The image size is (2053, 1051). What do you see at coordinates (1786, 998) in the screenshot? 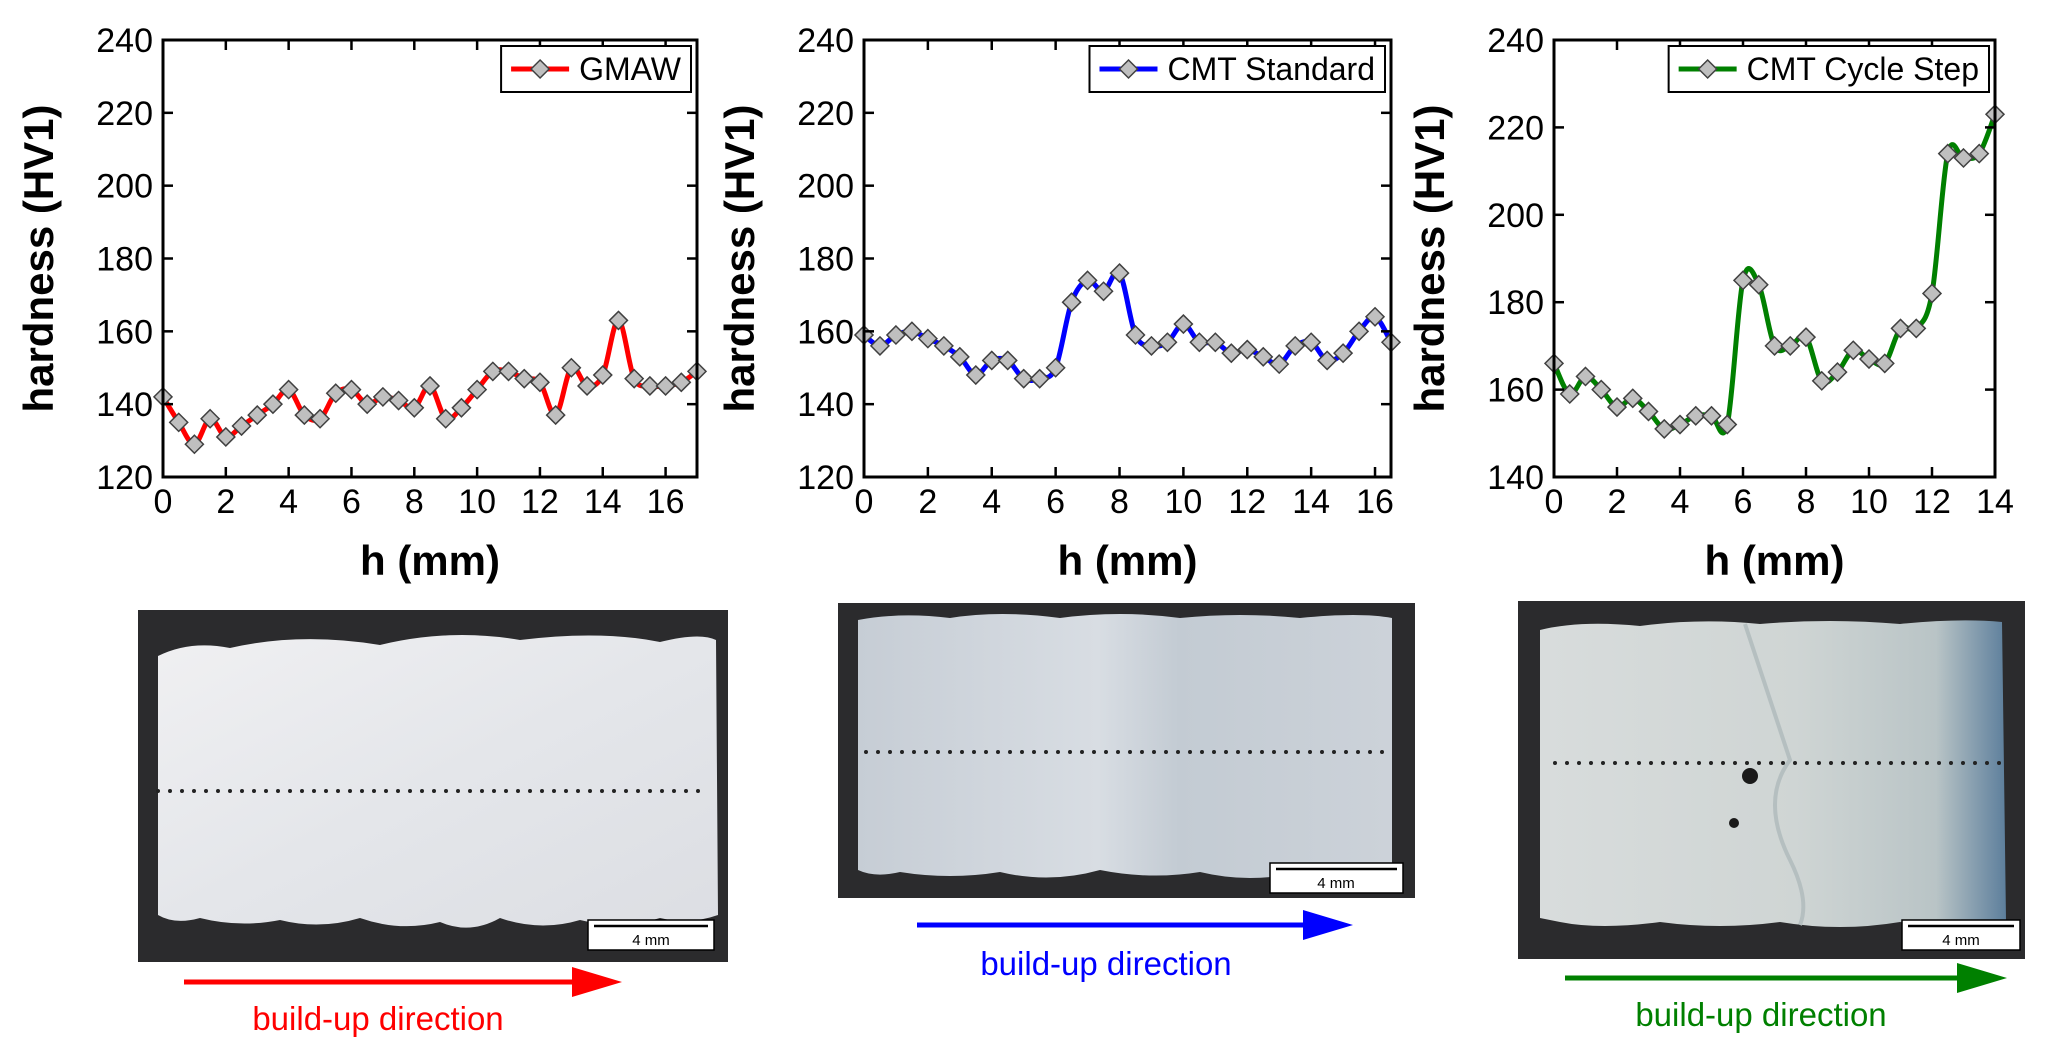
I see `direction-arrow-cmt-cycle-step: build-up direction` at bounding box center [1786, 998].